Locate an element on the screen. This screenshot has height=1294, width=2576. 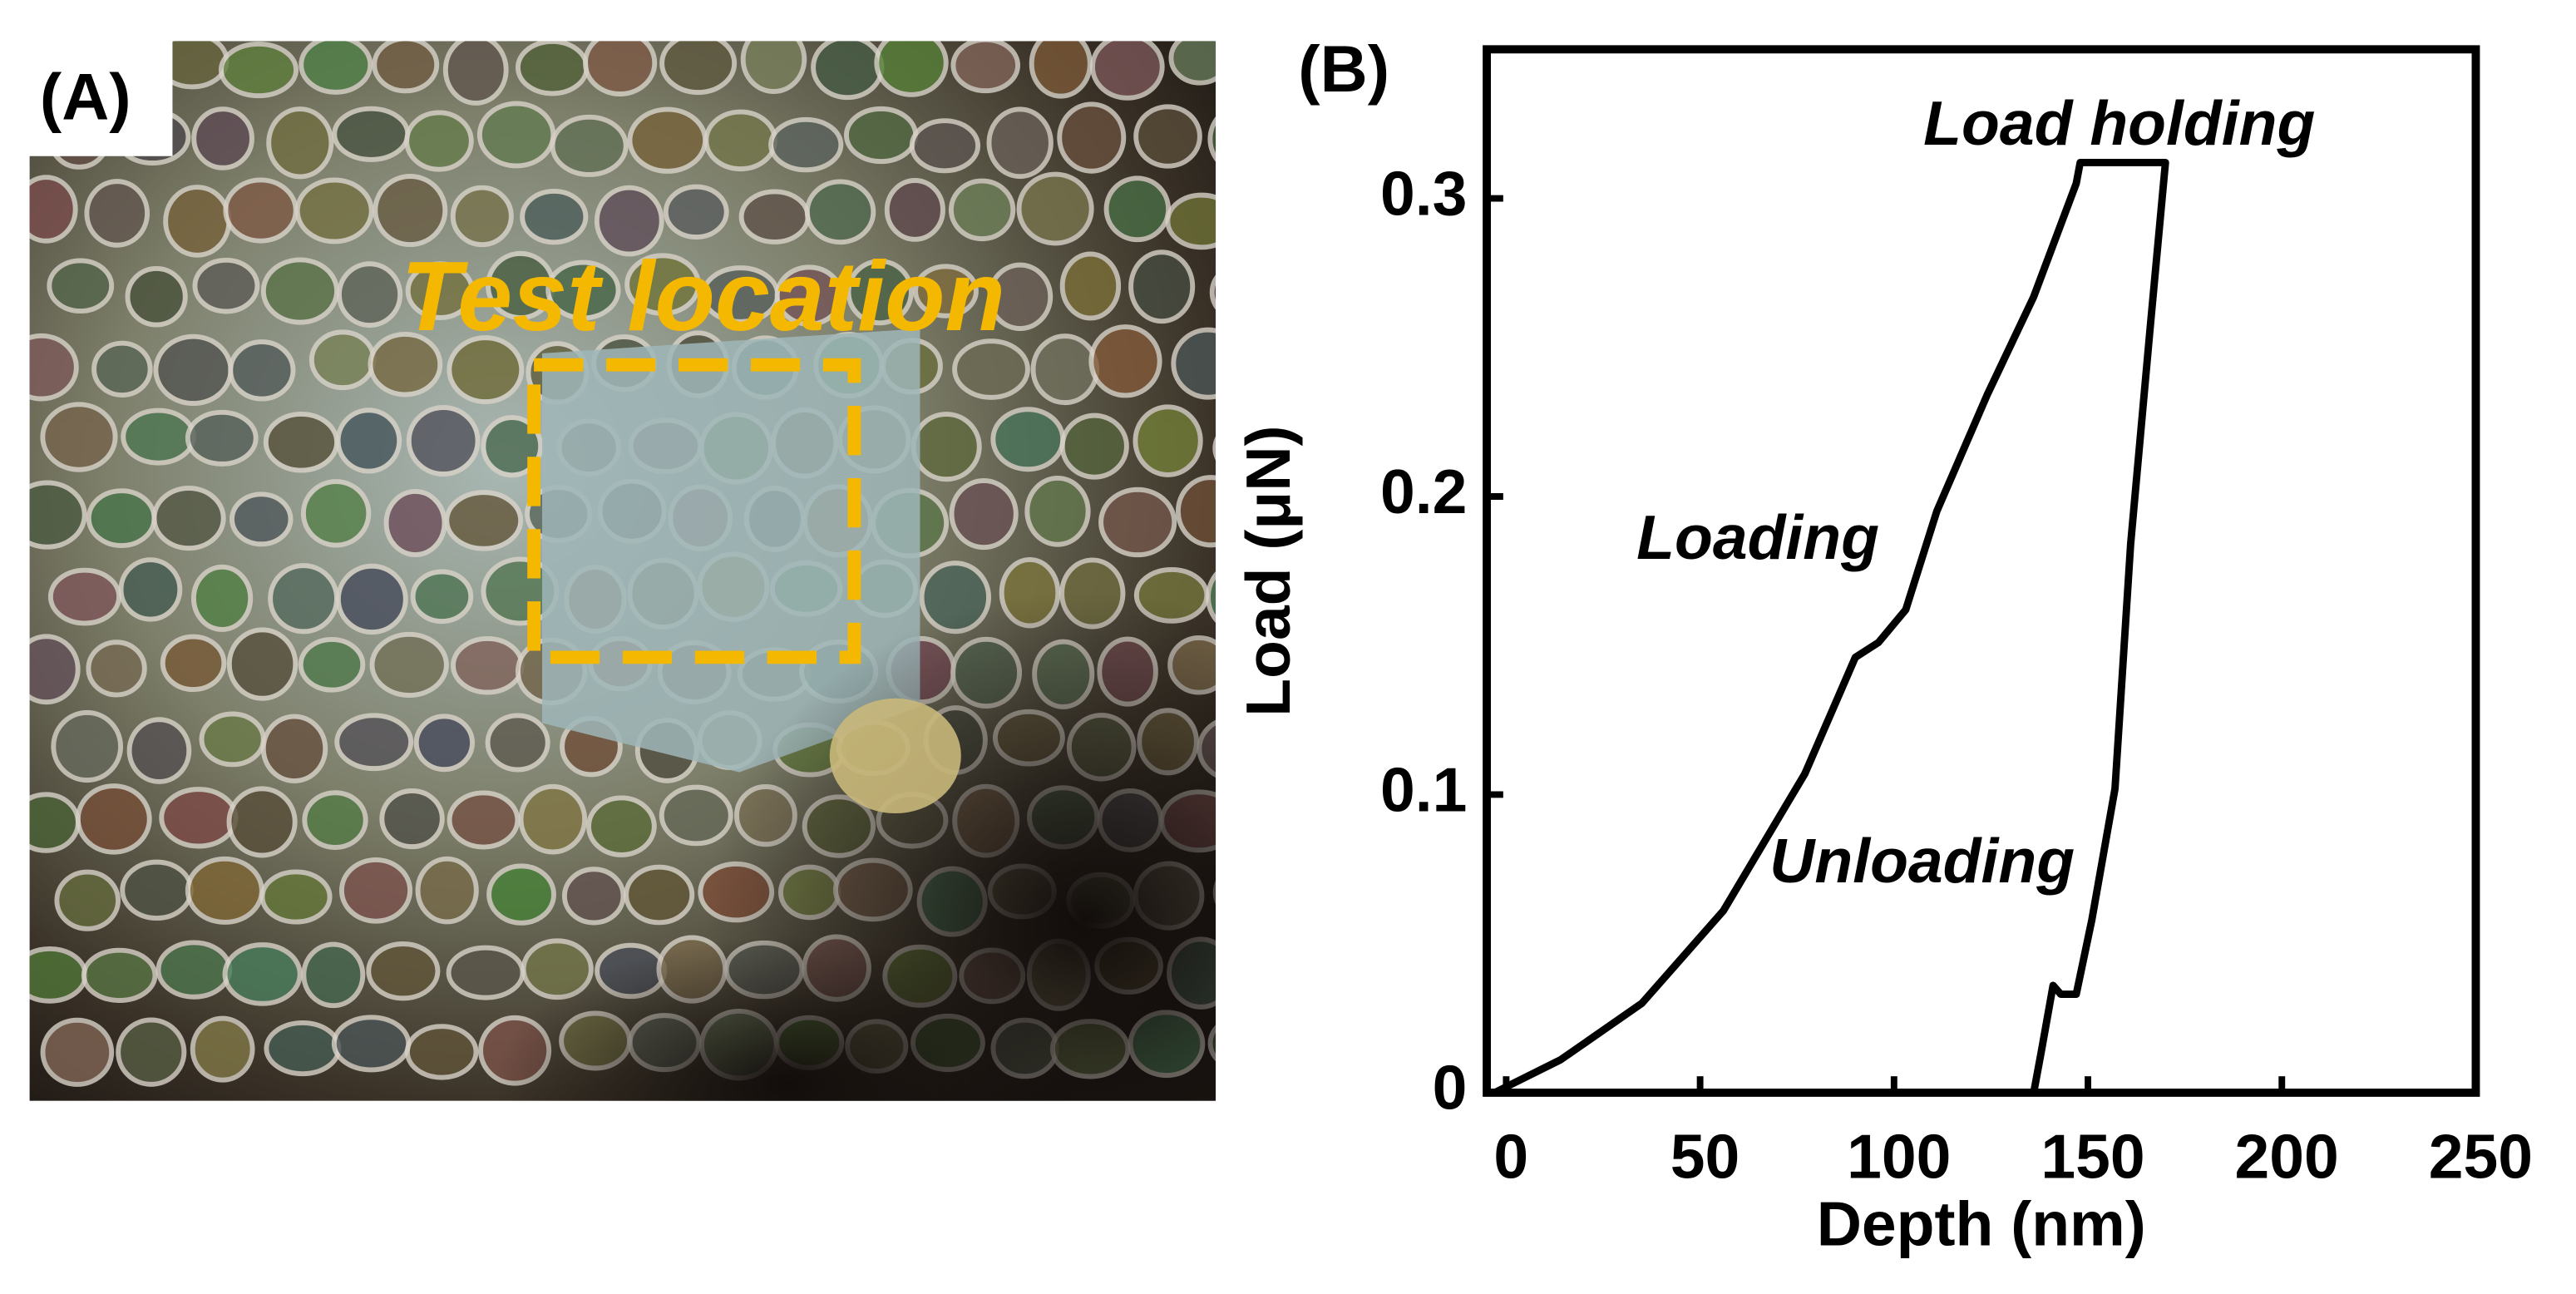
x-tick-label: 100 is located at coordinates (1899, 1157).